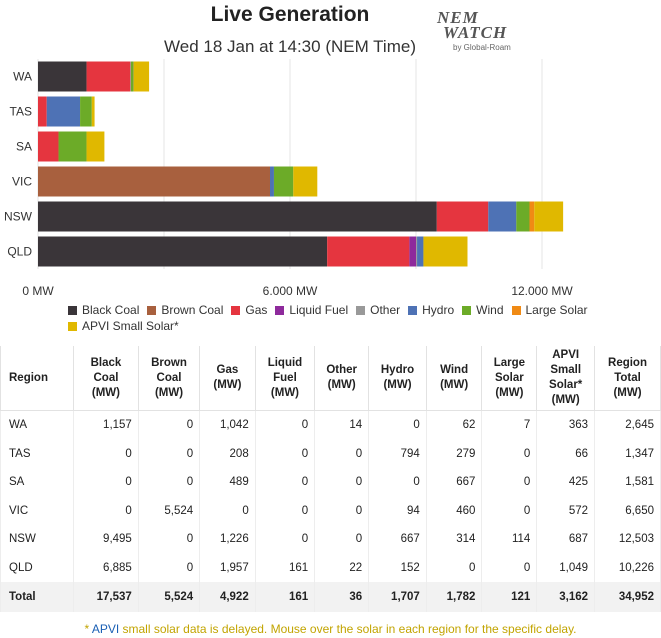  What do you see at coordinates (627, 510) in the screenshot?
I see `value-cell: 6,650` at bounding box center [627, 510].